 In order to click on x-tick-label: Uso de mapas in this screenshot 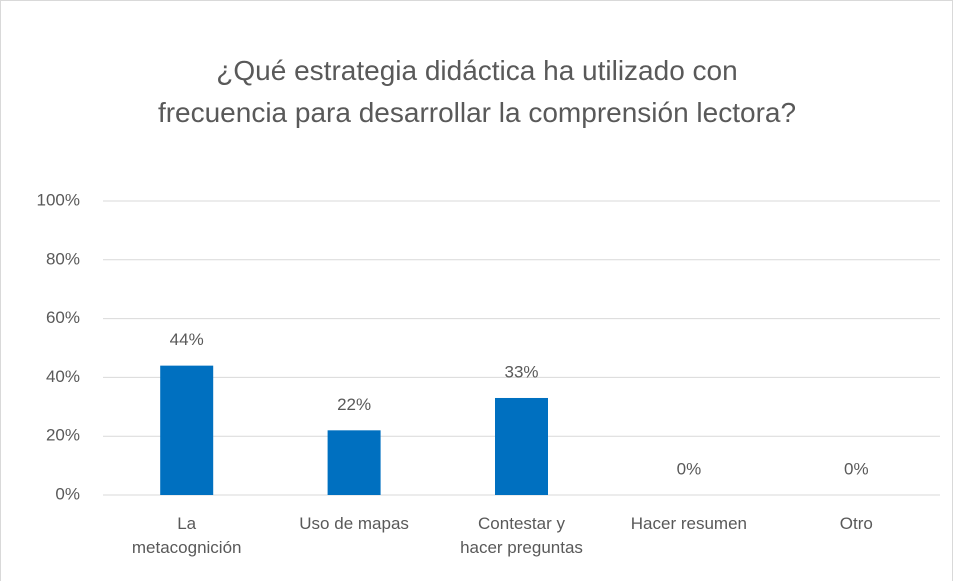, I will do `click(354, 523)`.